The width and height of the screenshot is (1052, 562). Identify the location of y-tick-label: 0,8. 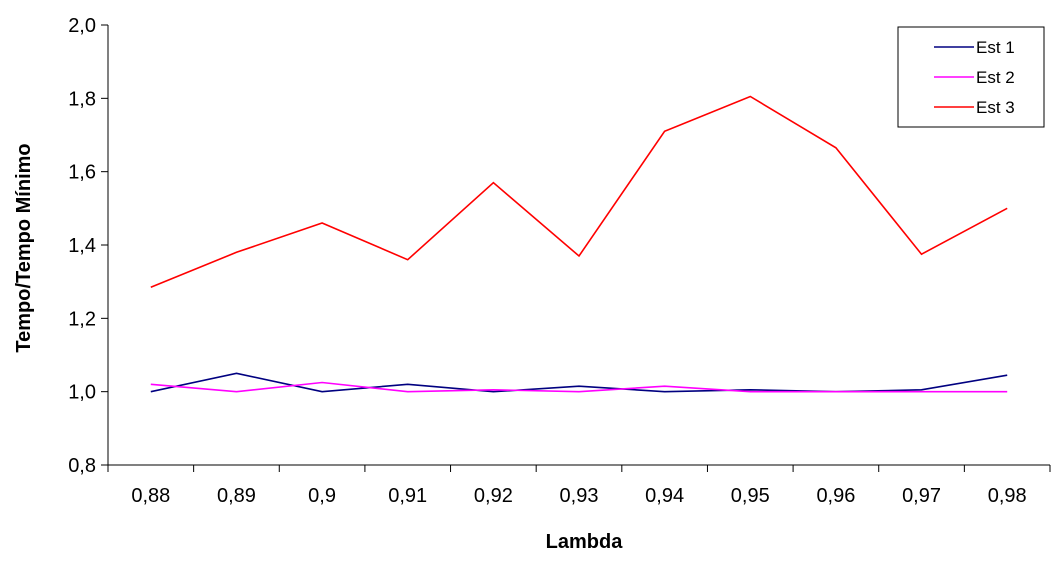
(82, 466).